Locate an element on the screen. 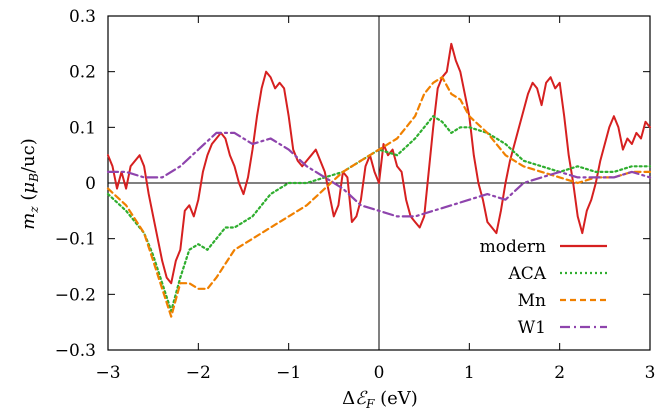 The image size is (656, 413). x-axis-title: ΔℰF (eV) is located at coordinates (380, 399).